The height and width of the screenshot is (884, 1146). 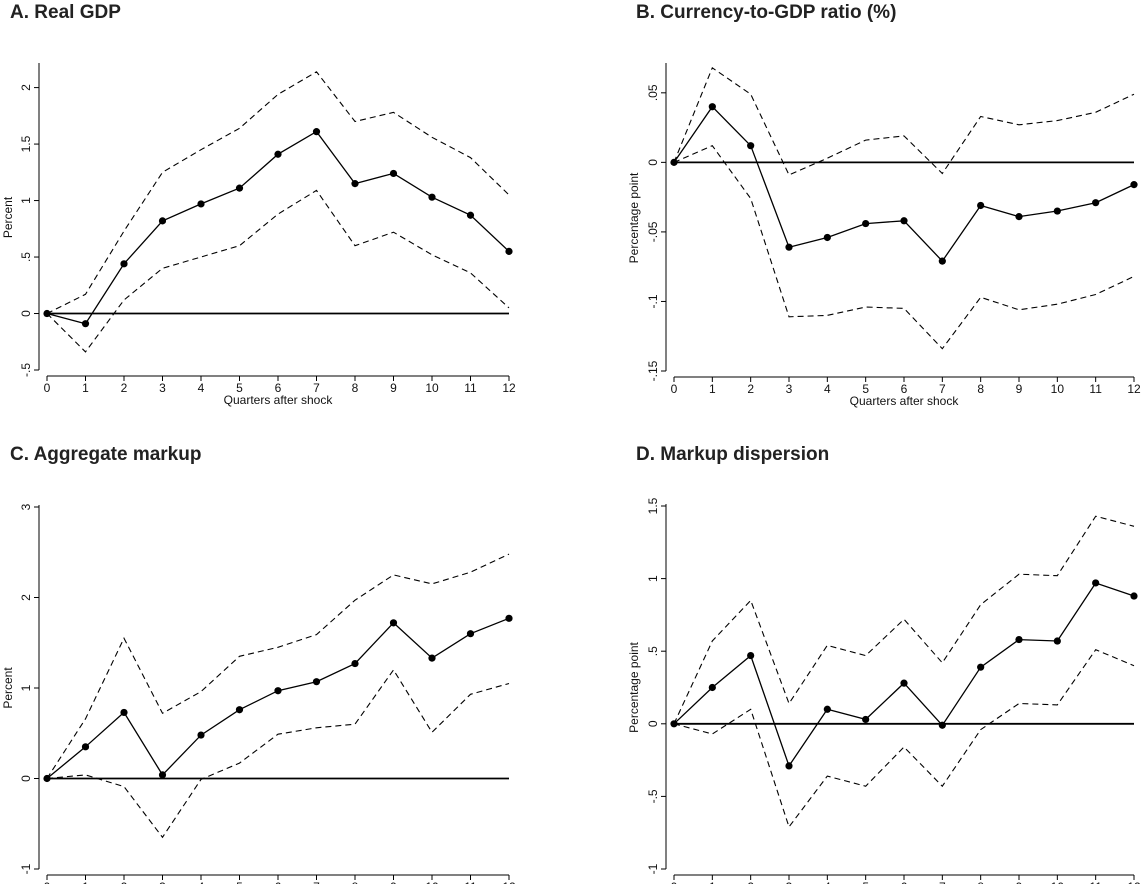 I want to click on panel-title: D. Markup dispersion, so click(x=733, y=454).